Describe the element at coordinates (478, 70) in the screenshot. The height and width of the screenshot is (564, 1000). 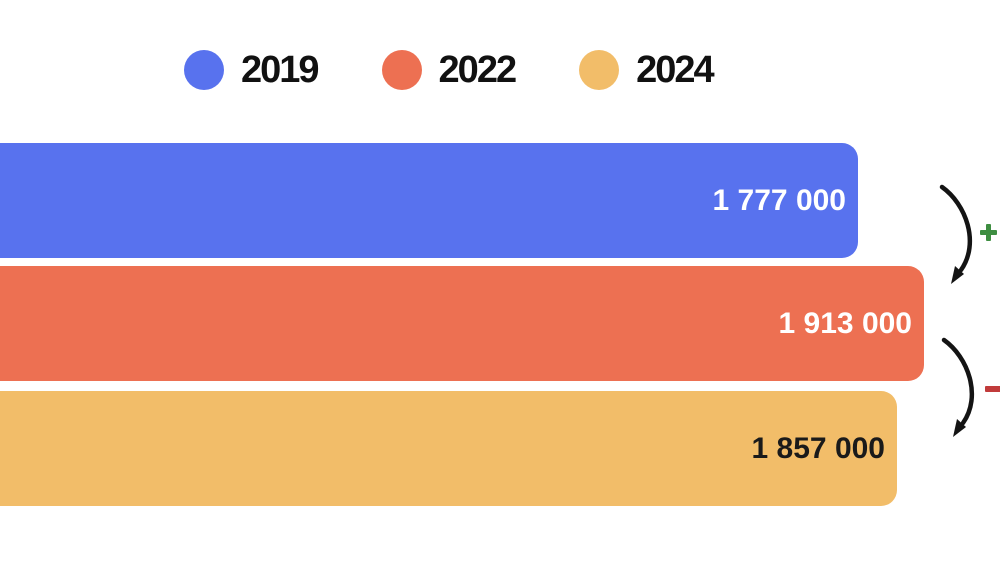
I see `legend-label-2022: 2022` at that location.